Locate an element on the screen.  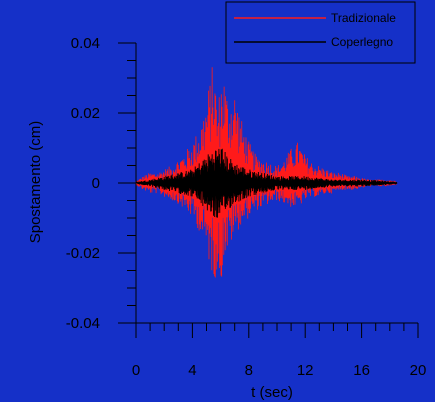
legend: Tradizionale Coperlegno is located at coordinates (320, 32).